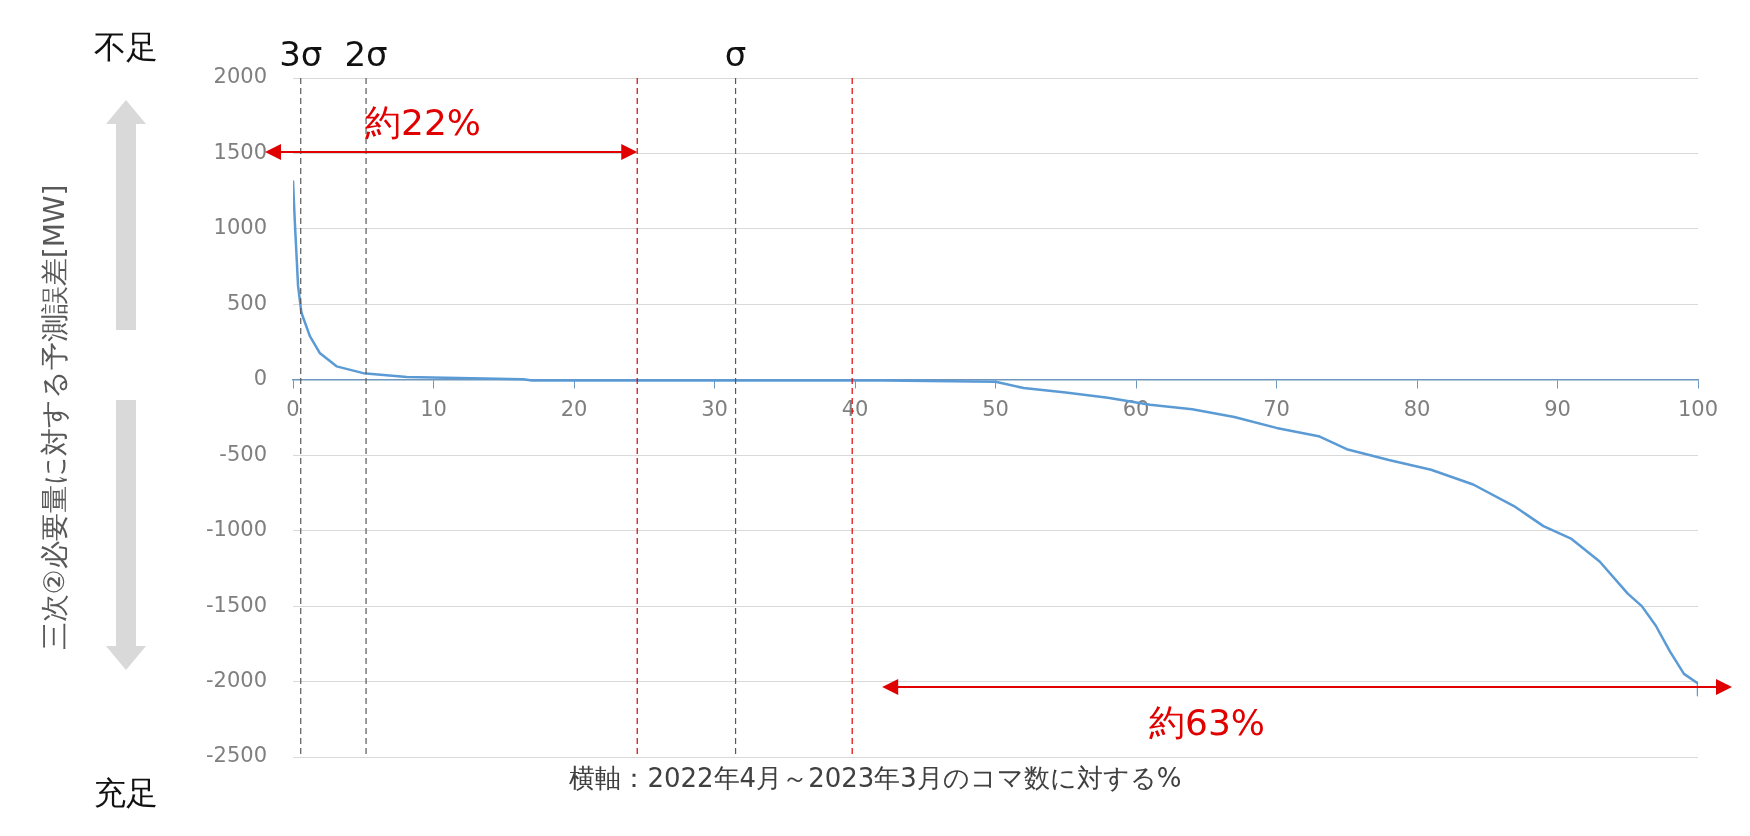 This screenshot has height=836, width=1750. Describe the element at coordinates (55, 417) in the screenshot. I see `y-axis-title: 三次②必要量に対する予測誤差[MW]` at that location.